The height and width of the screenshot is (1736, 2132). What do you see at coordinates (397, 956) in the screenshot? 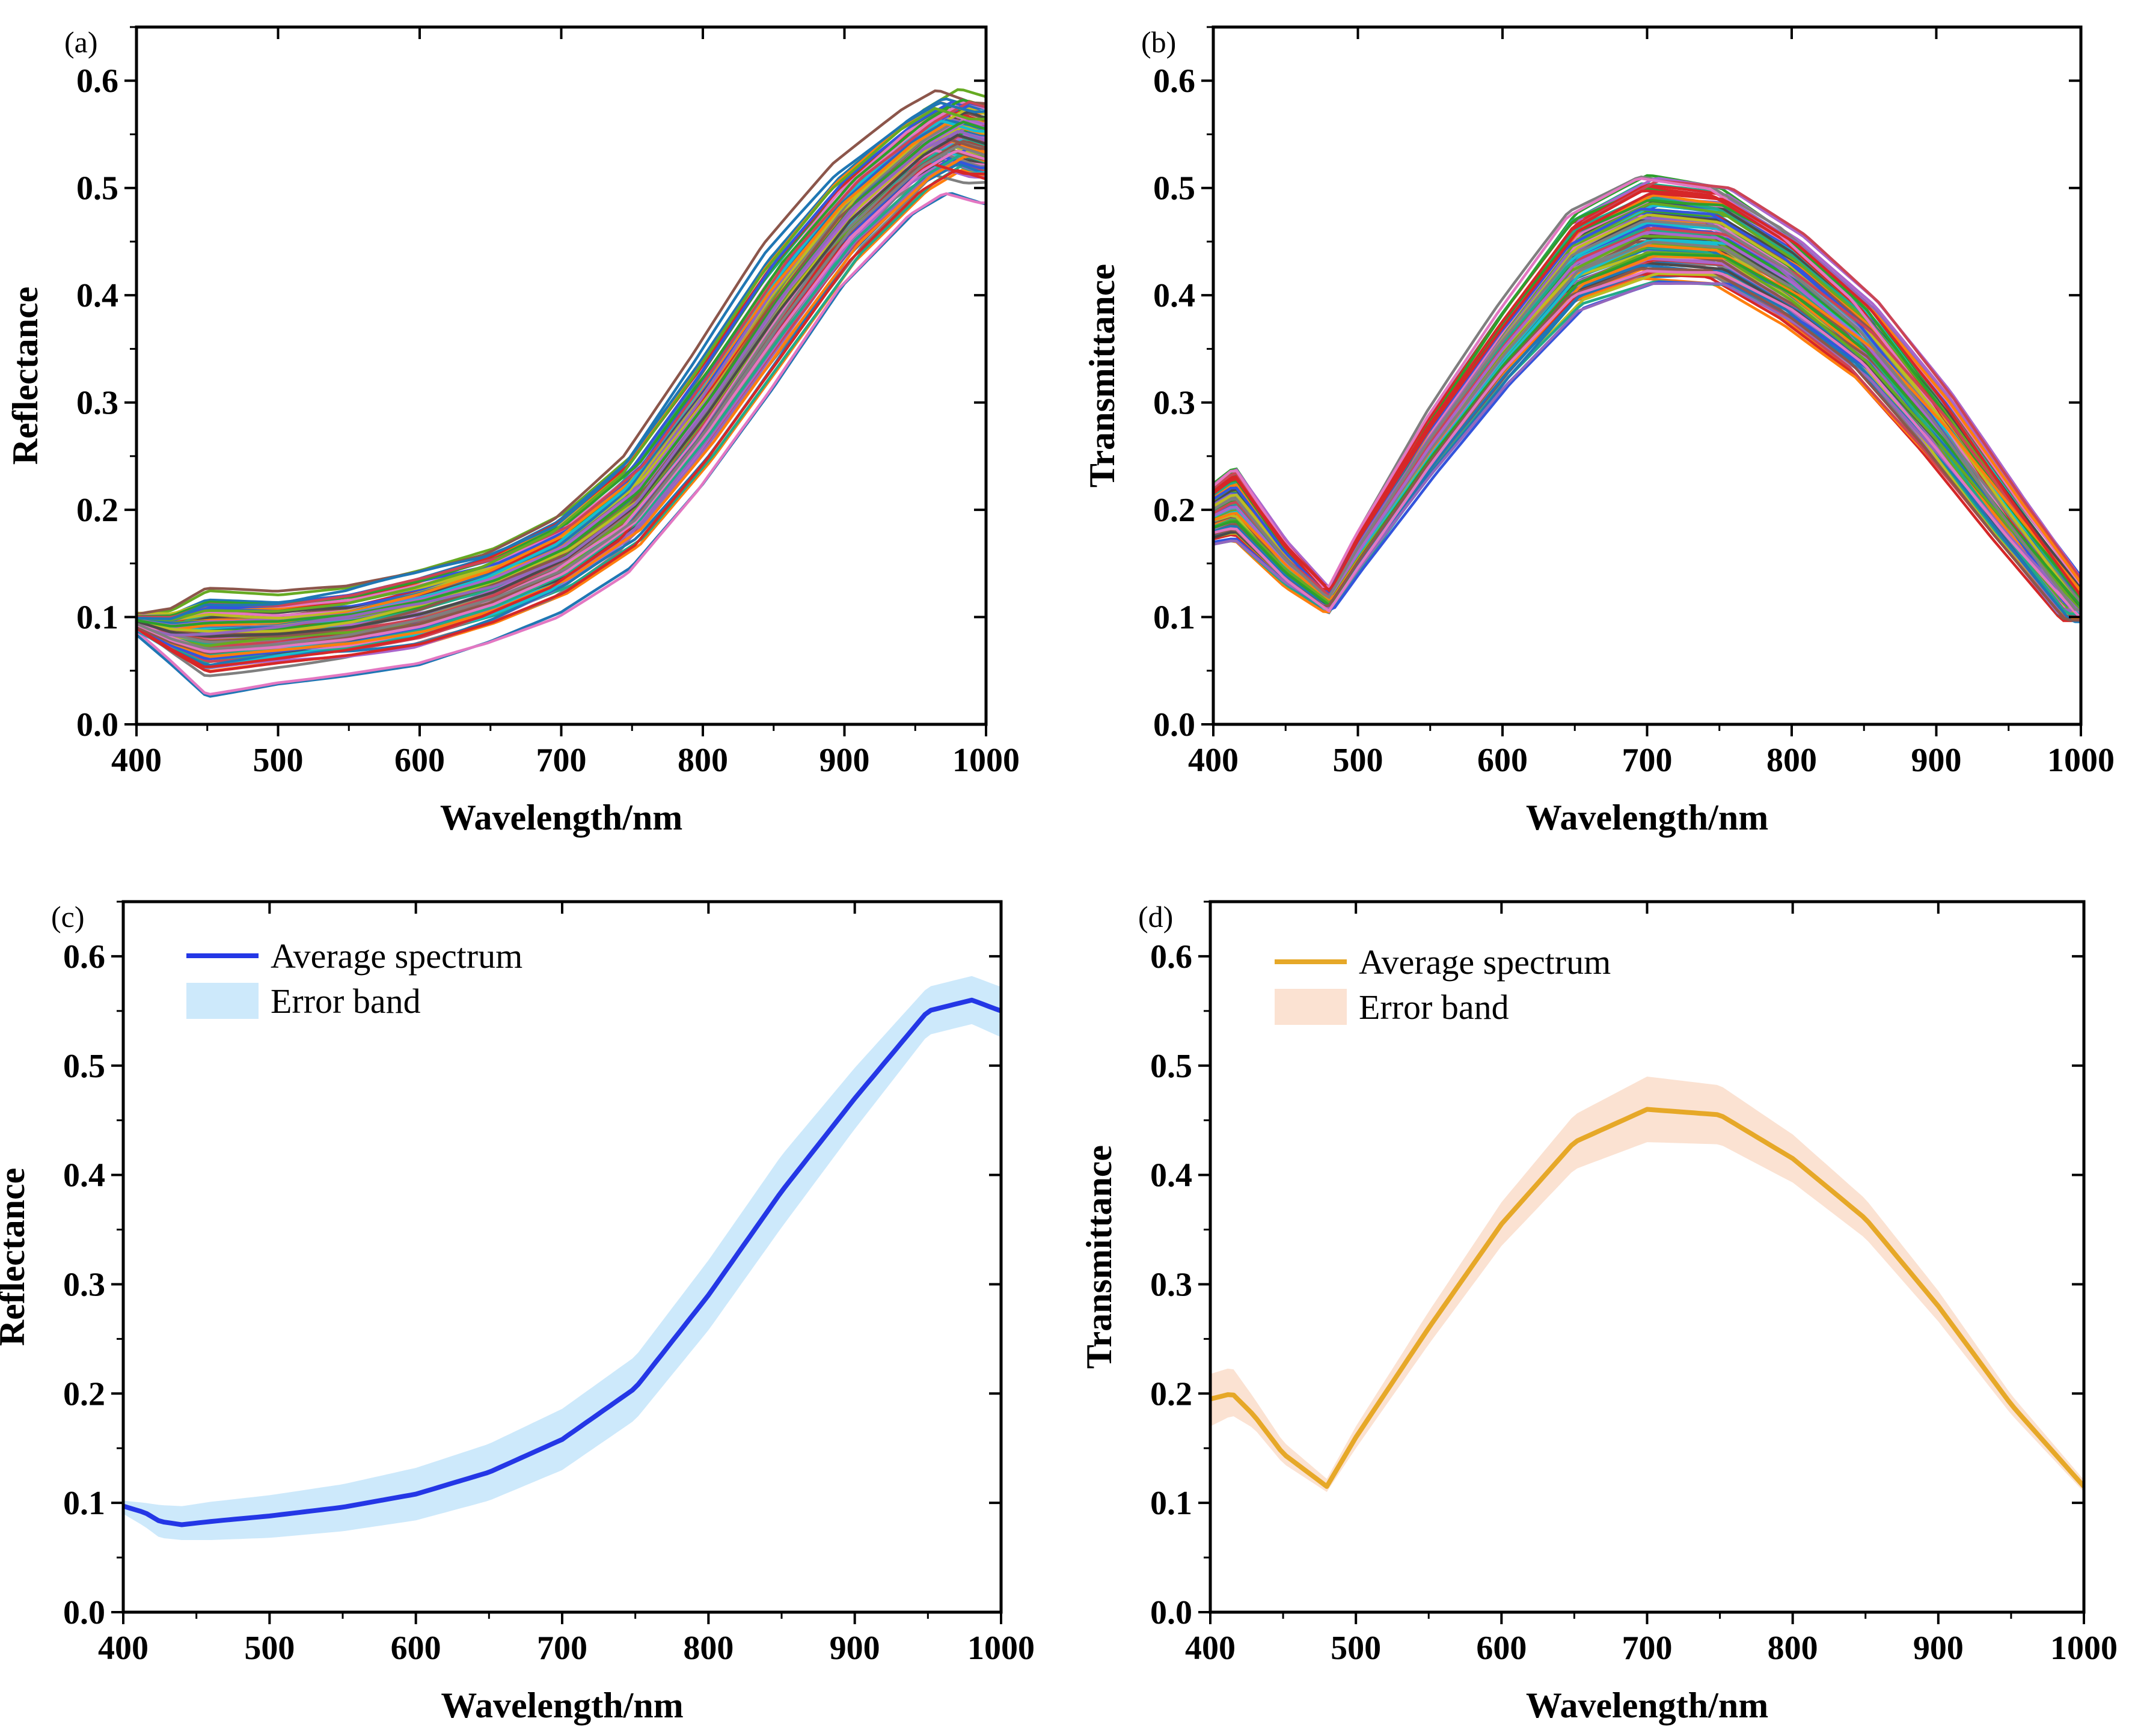
I see `legend-line-label: Average spectrum` at bounding box center [397, 956].